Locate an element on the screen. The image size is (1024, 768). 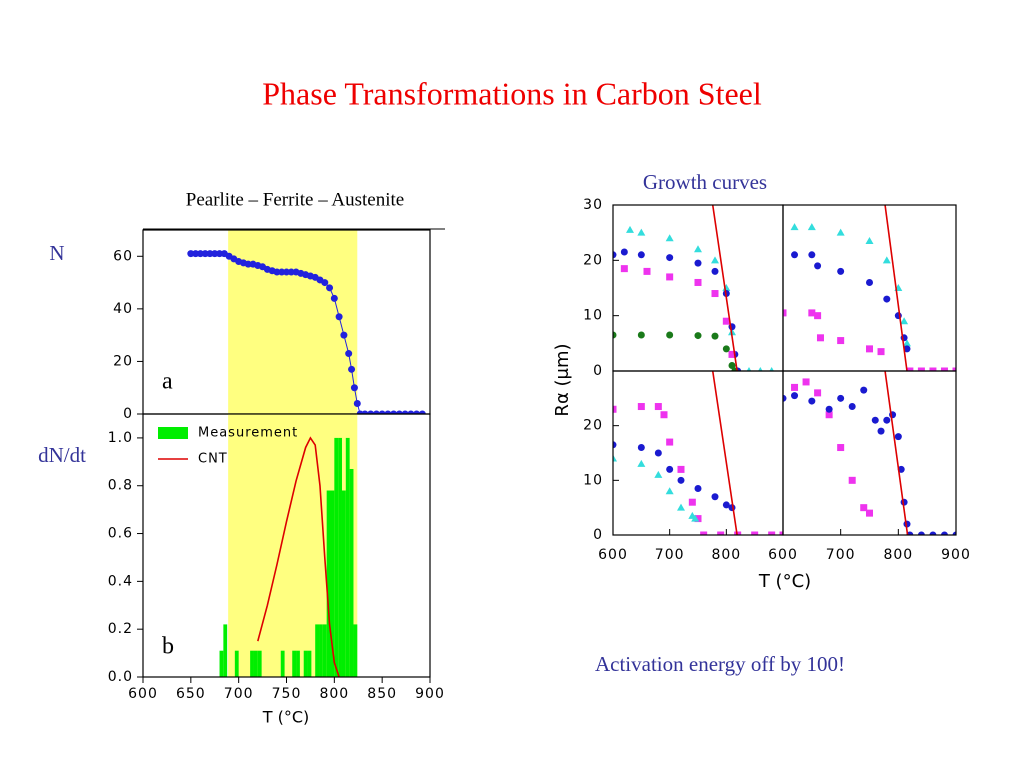
y-tick-label: 1.0 is located at coordinates (120, 438).